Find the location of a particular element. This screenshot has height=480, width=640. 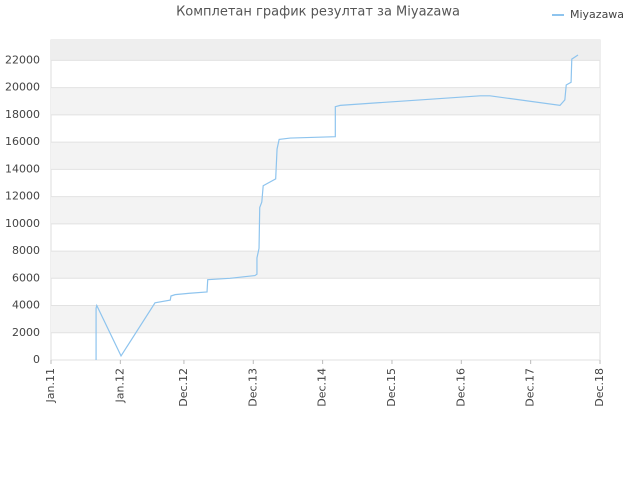

x-tick-label: Jan.12 is located at coordinates (119, 385).